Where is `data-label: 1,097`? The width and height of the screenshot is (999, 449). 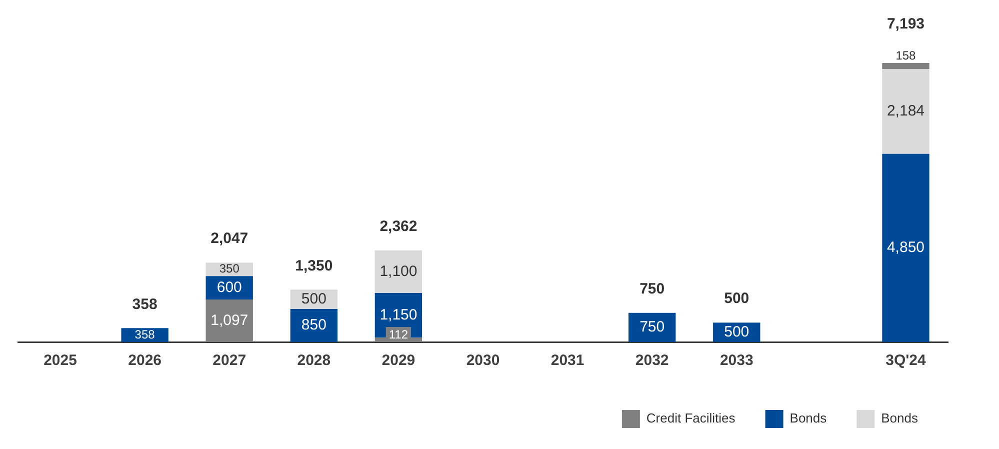
data-label: 1,097 is located at coordinates (229, 320).